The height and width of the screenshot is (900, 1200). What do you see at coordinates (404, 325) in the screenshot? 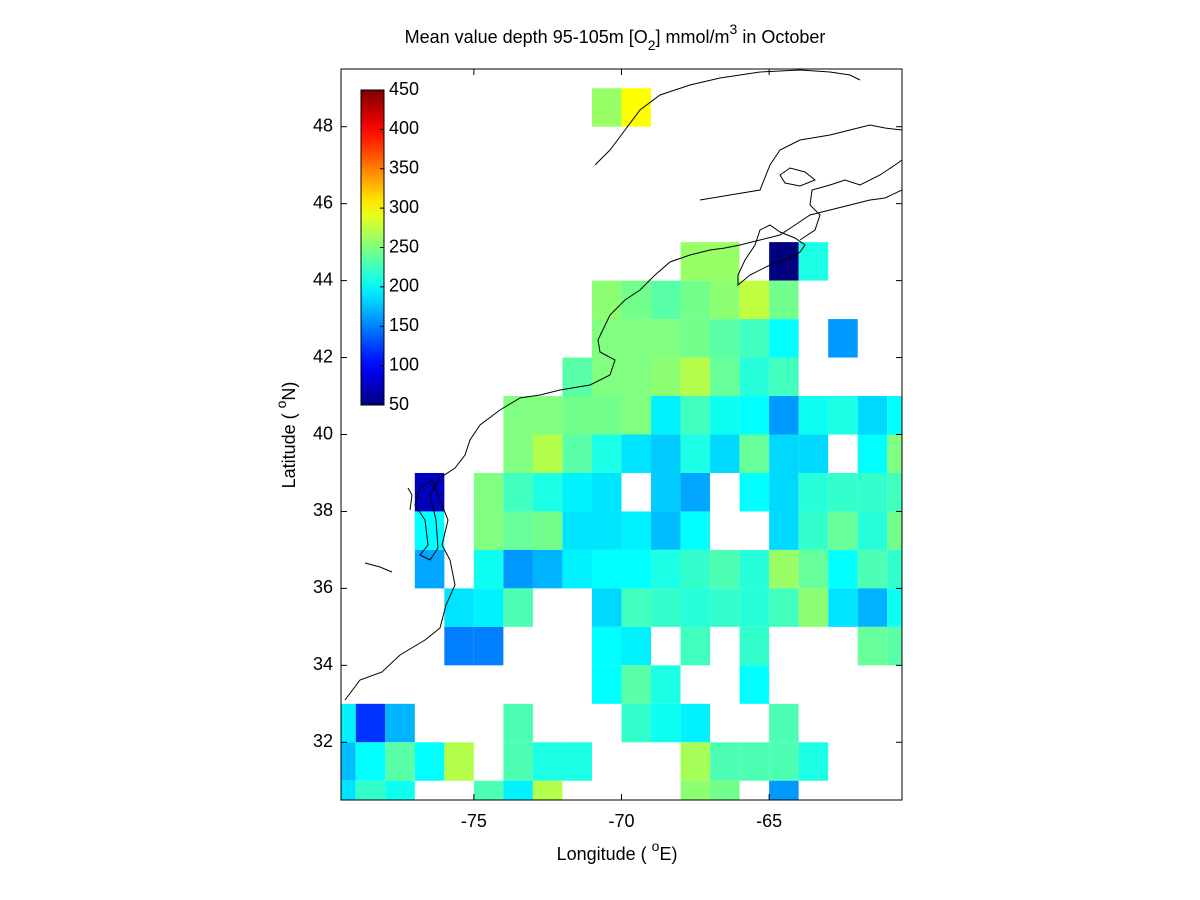
I see `colorbar-tick-label: 150` at bounding box center [404, 325].